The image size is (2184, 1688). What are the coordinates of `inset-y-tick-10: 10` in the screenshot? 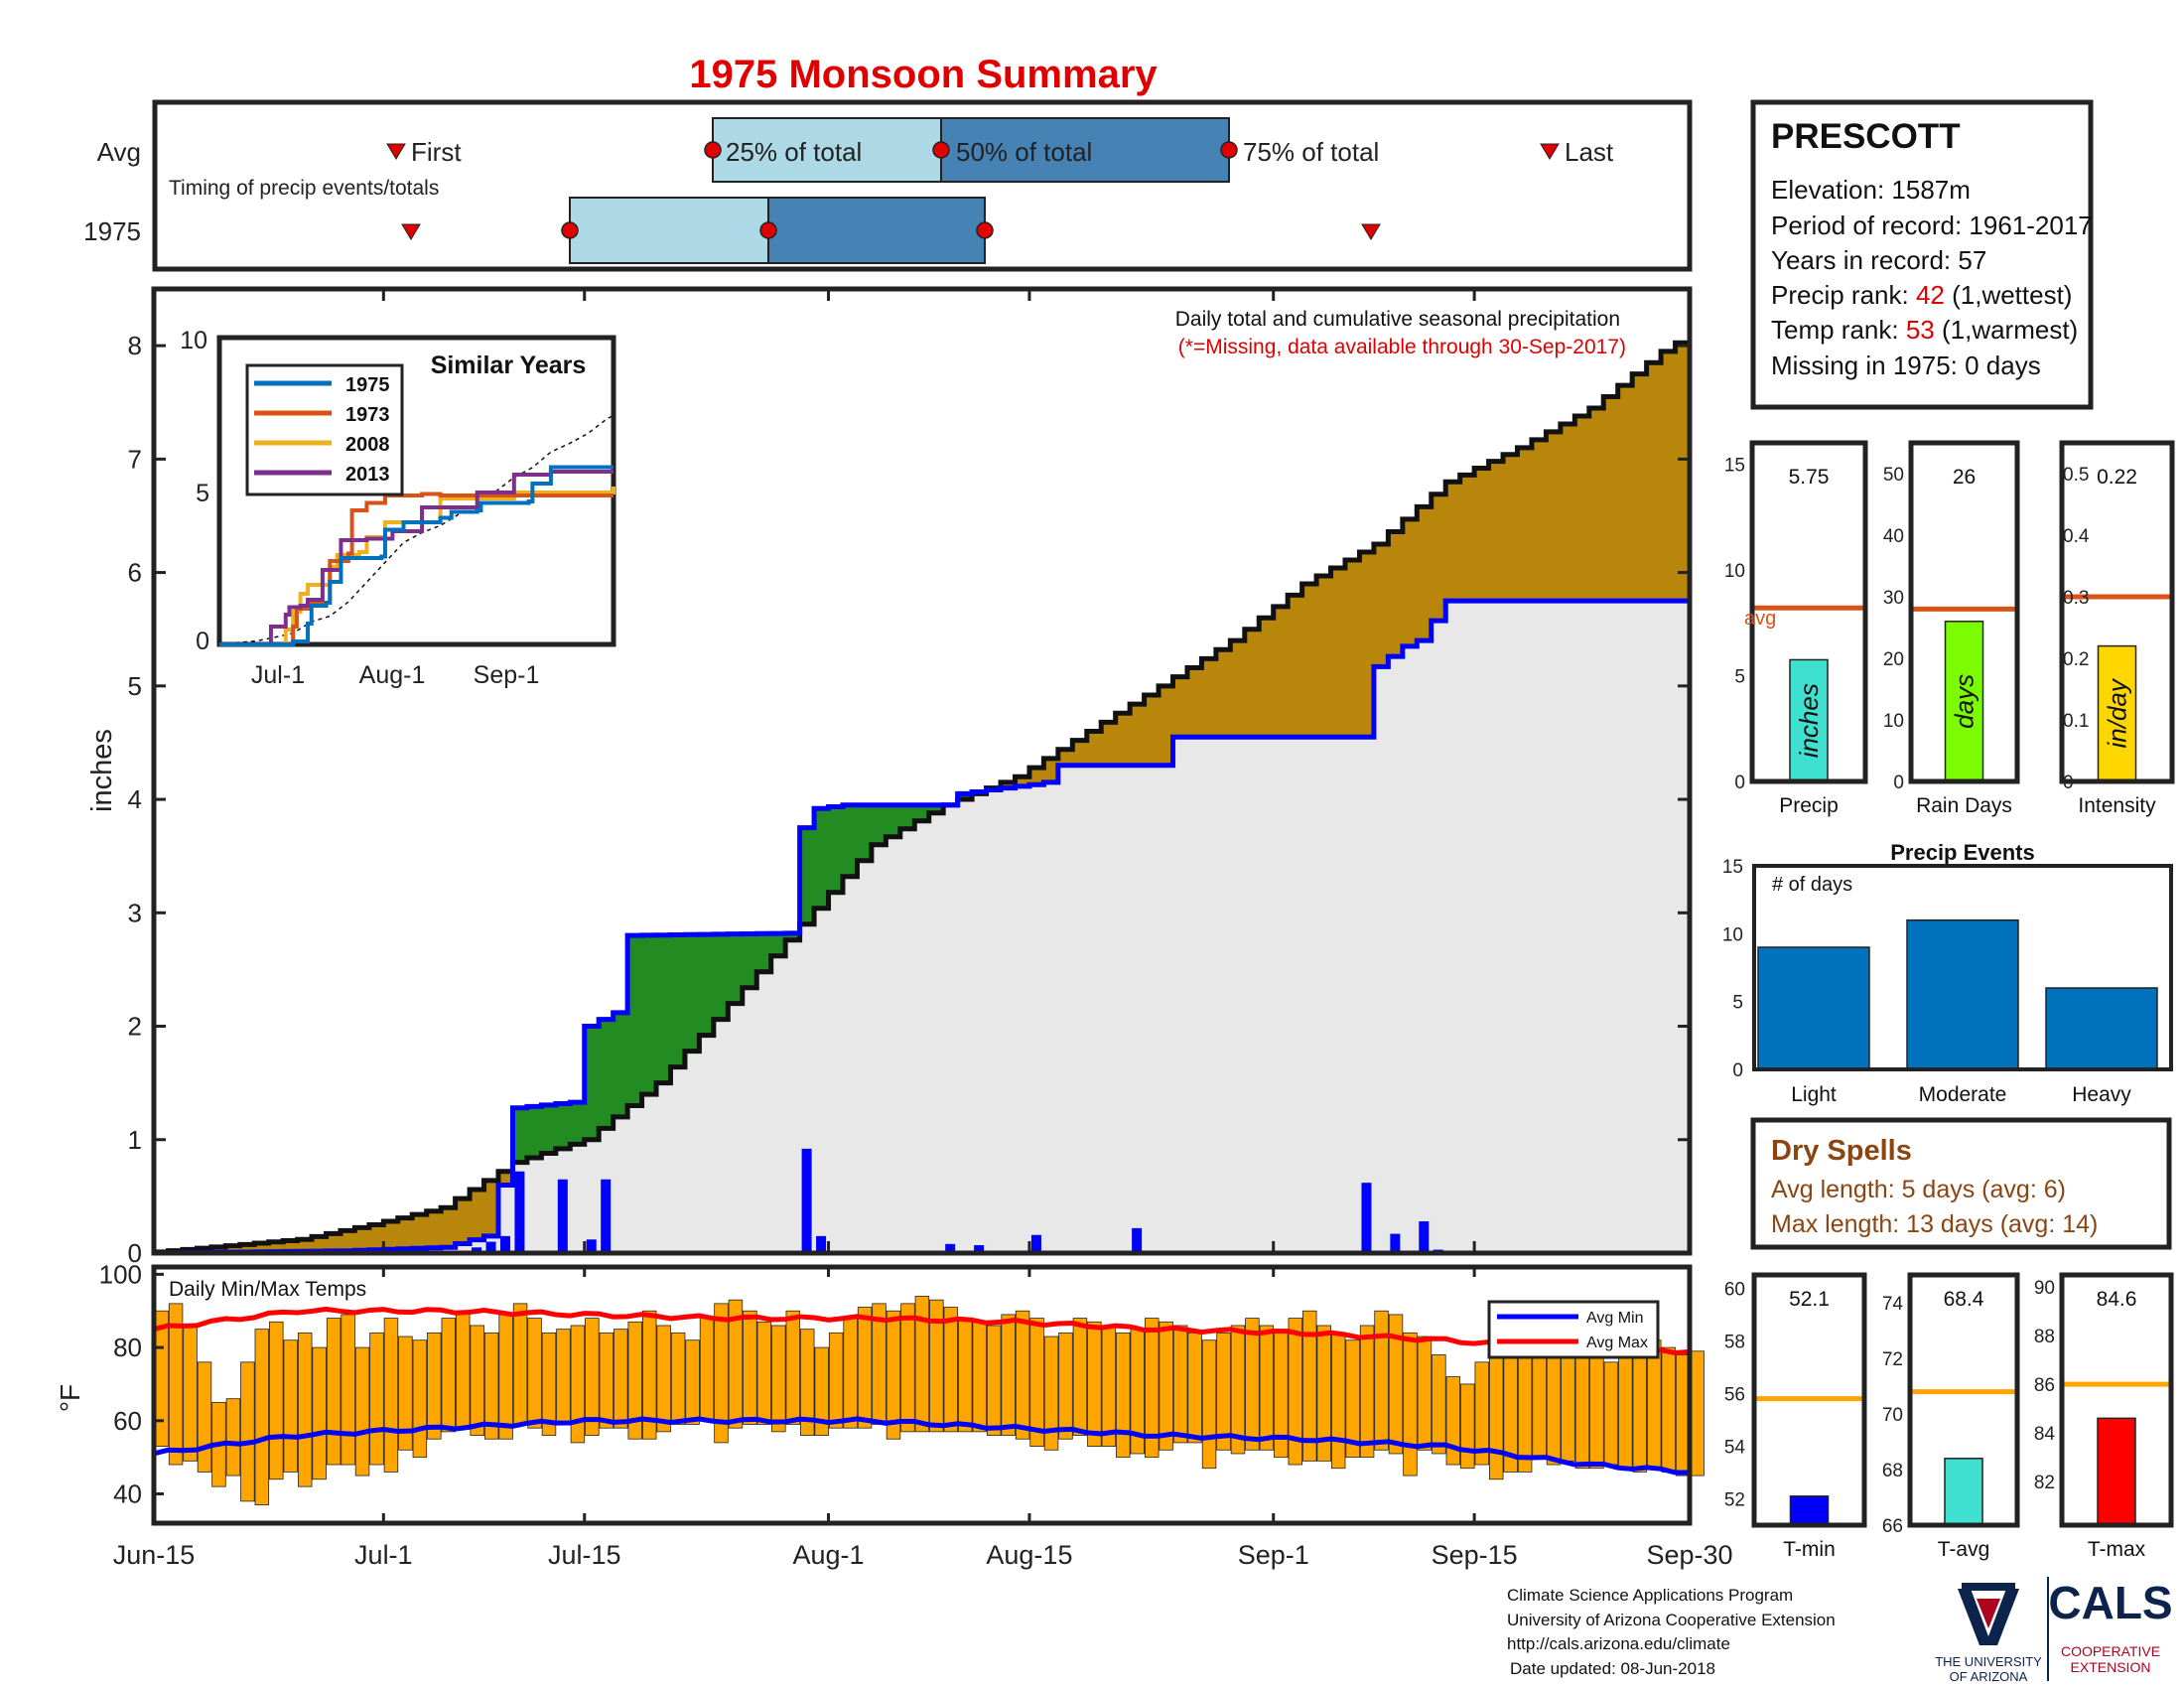 It's located at (193, 340).